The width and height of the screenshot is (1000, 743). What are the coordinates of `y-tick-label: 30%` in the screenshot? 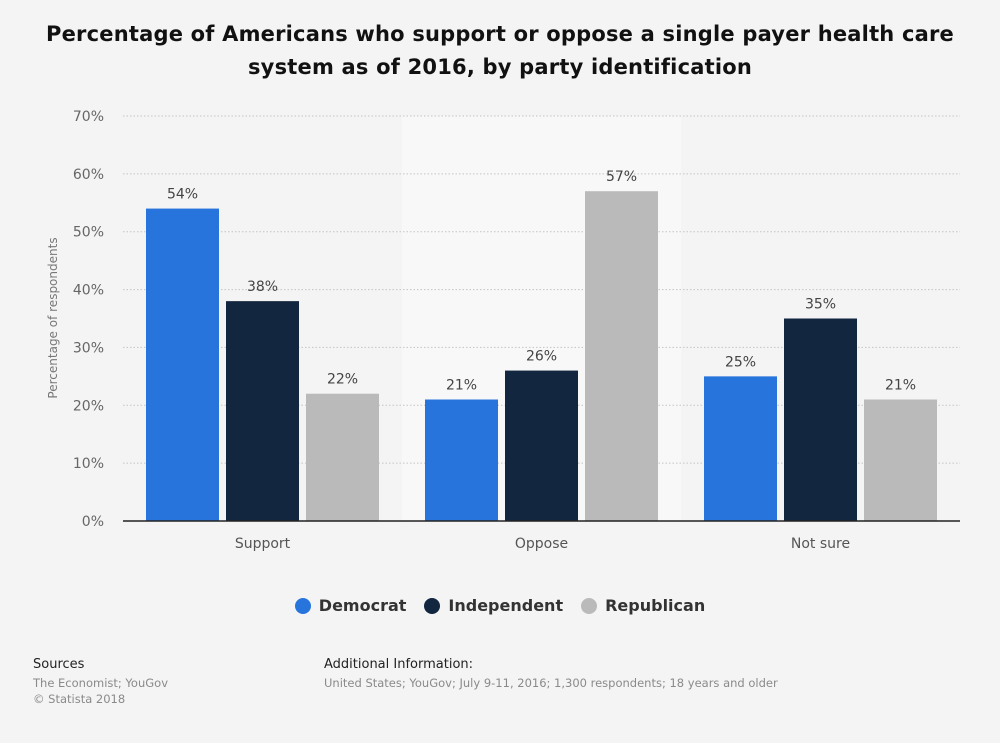 It's located at (88, 348).